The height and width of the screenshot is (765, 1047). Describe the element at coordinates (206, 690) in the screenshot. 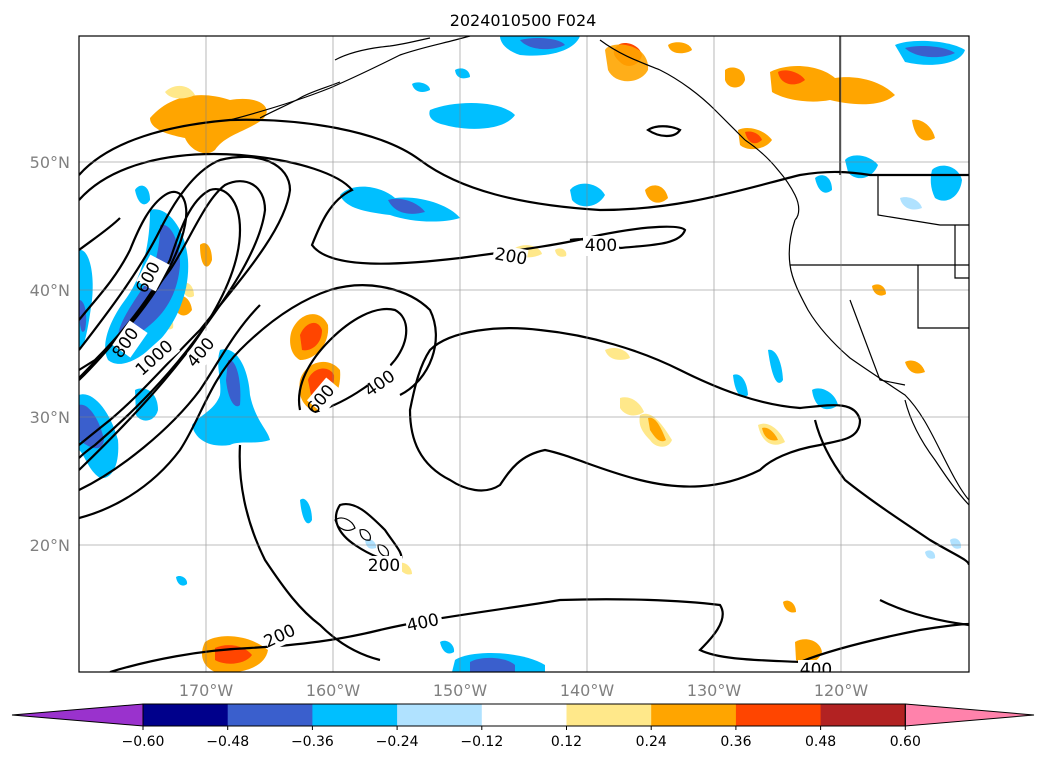

I see `lon-label: 170°W` at that location.